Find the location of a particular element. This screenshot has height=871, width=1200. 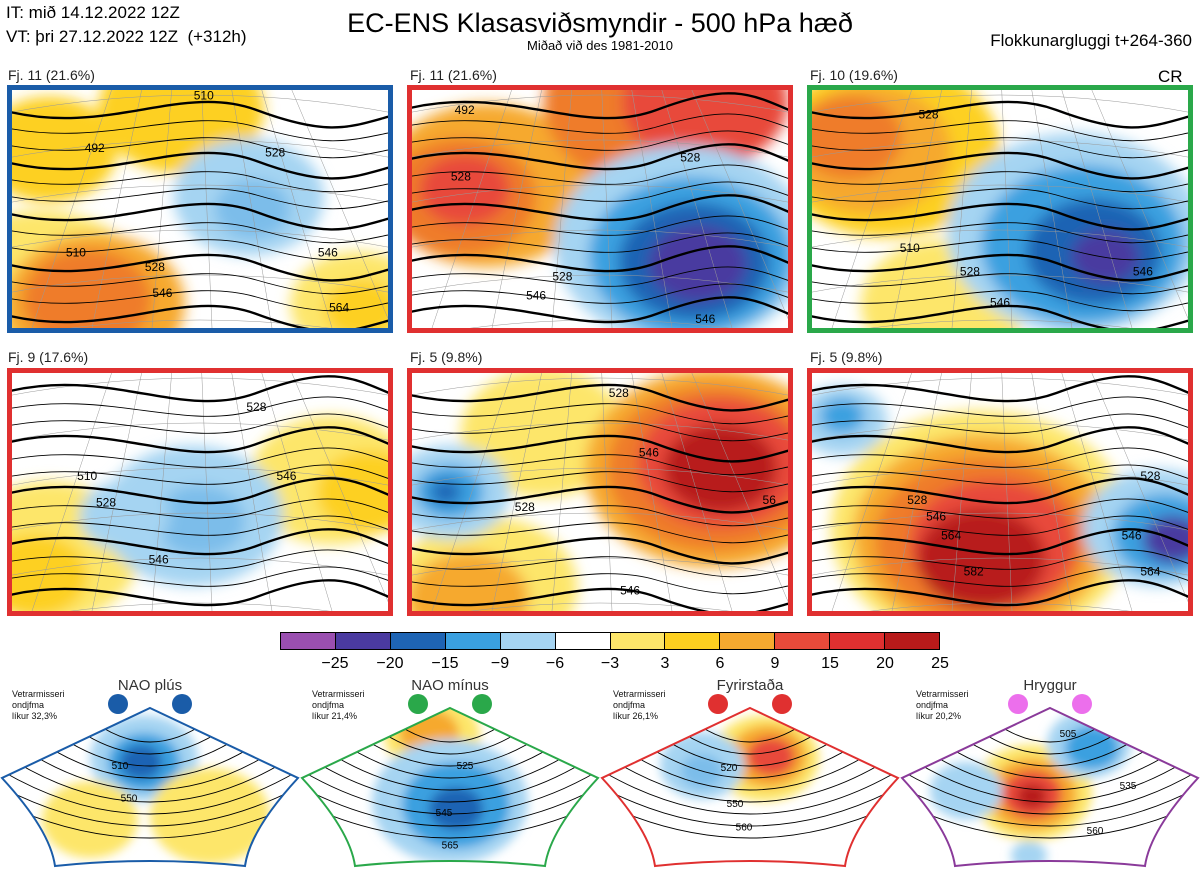

cluster-label-3: Fj. 10 (19.6%) is located at coordinates (854, 75).